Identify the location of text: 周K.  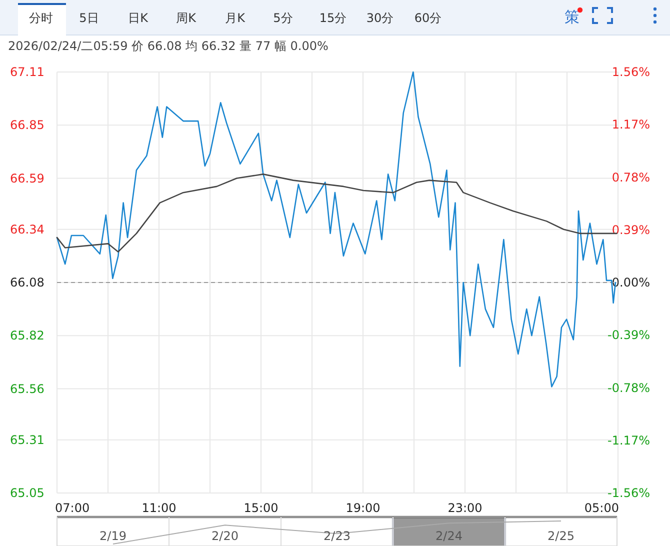
(187, 18).